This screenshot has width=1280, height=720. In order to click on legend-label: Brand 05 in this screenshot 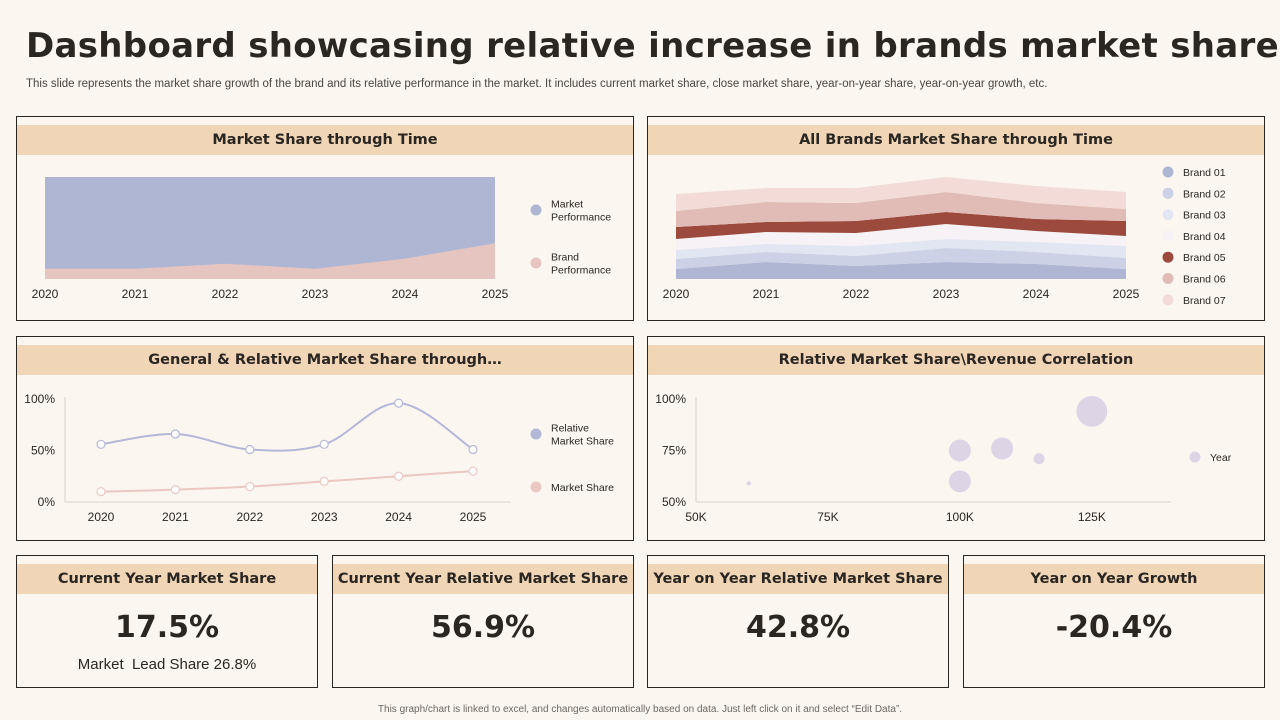, I will do `click(1204, 258)`.